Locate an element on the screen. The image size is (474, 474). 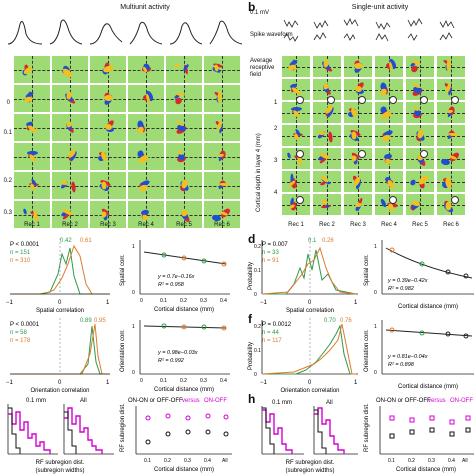
panel-c-orange-line is located at coordinates (60, 269).